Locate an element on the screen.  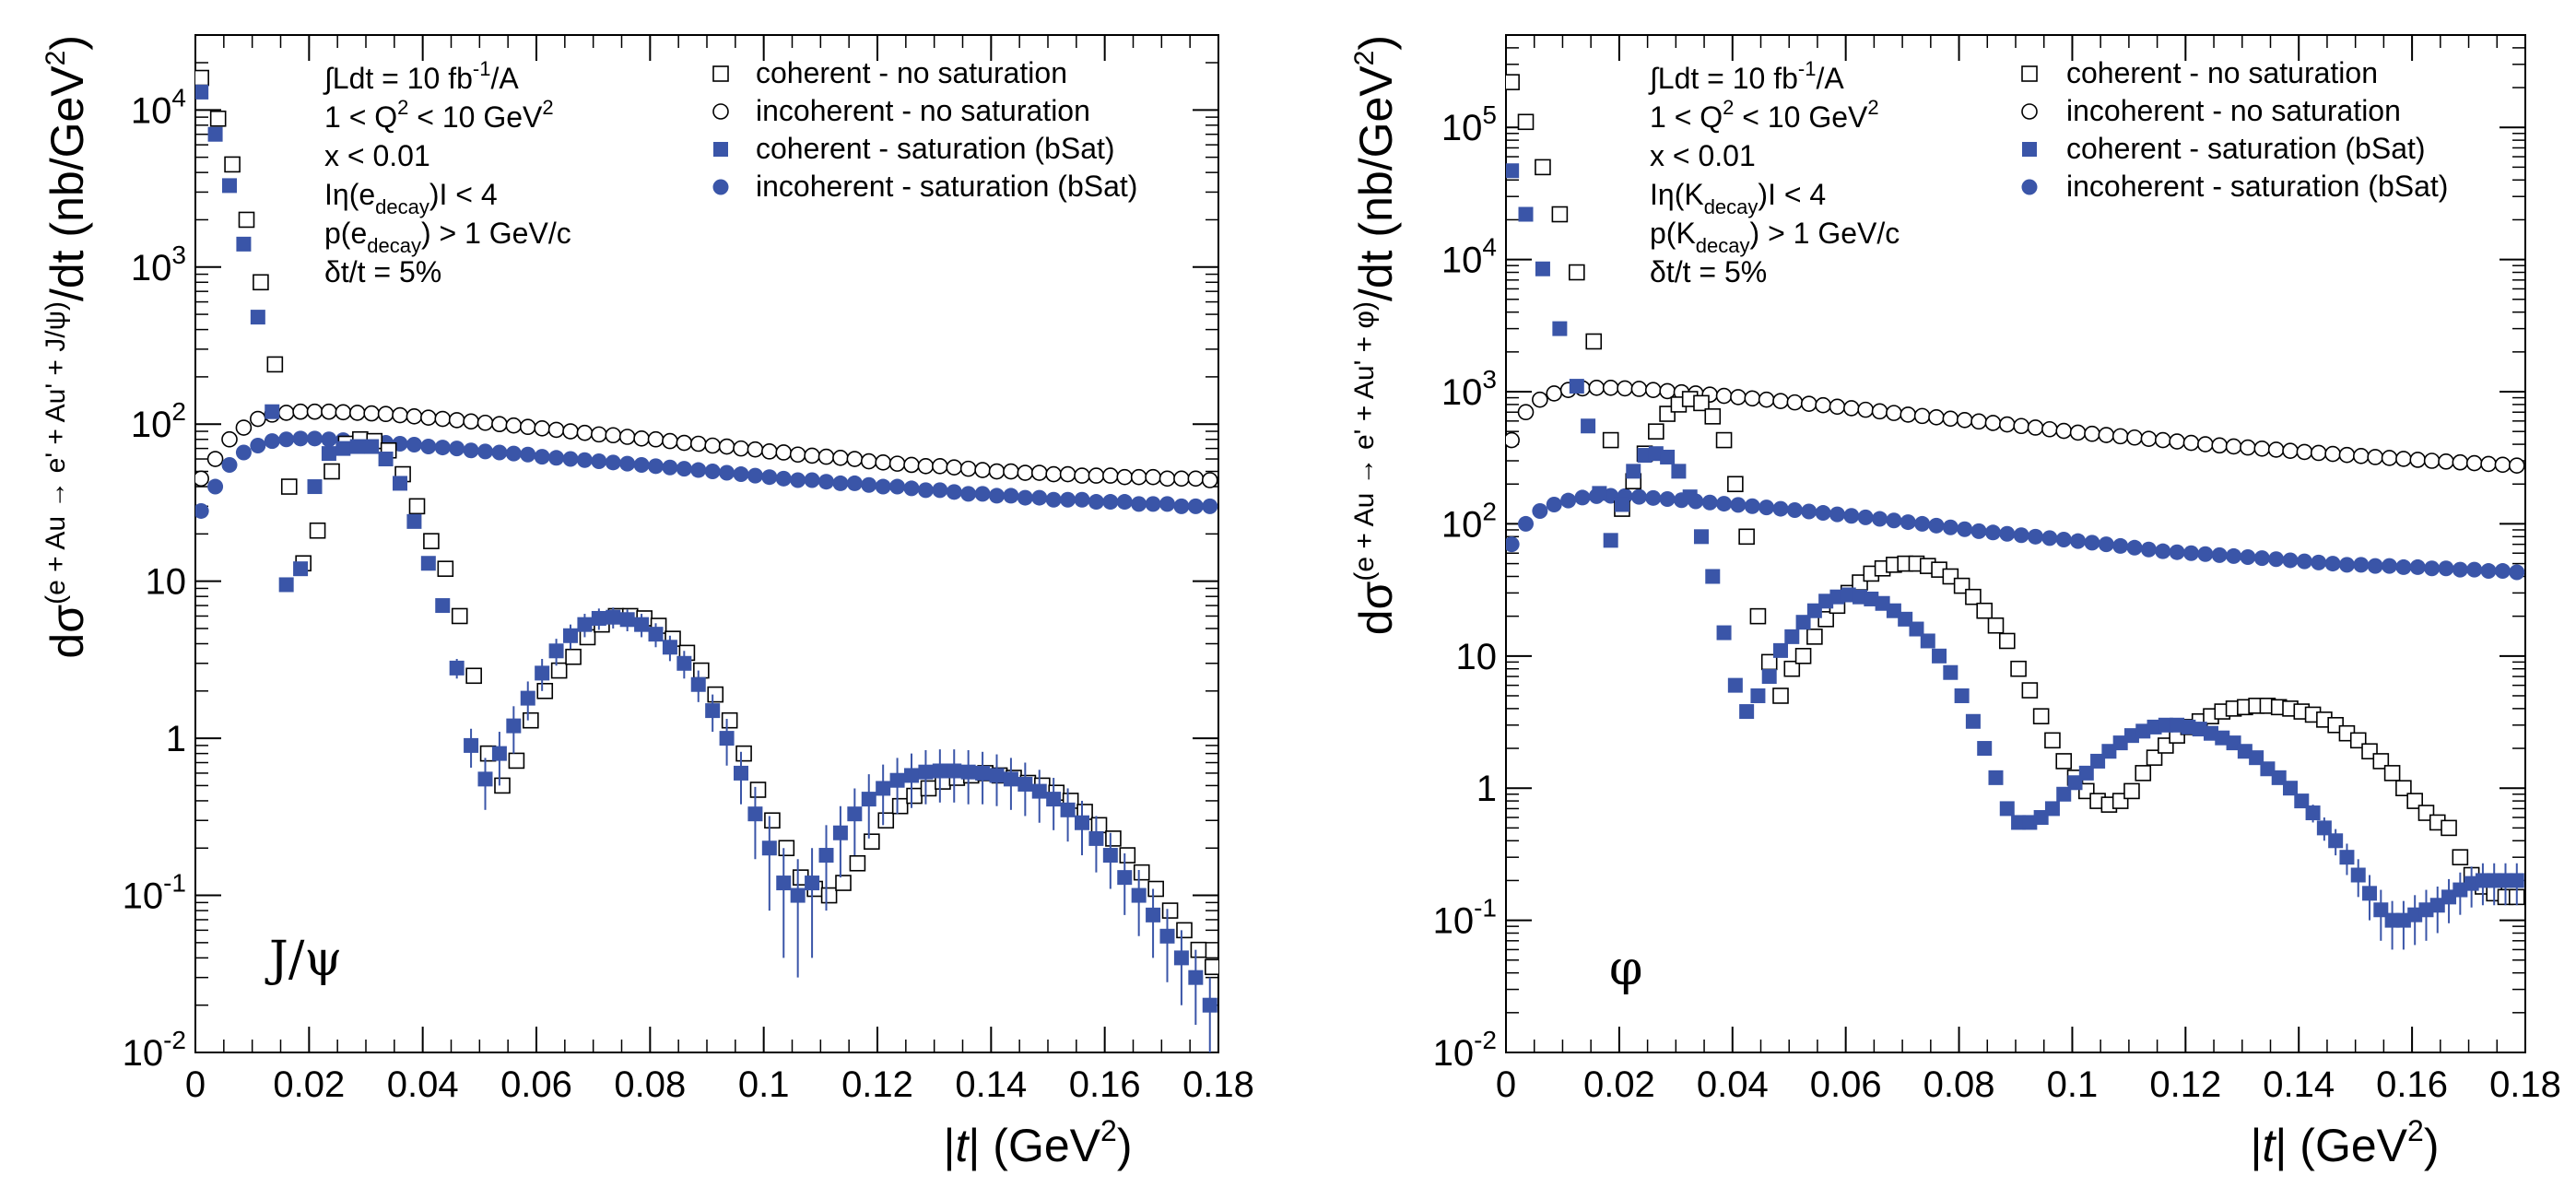
x-tick-label: 0.16 is located at coordinates (1105, 1084).